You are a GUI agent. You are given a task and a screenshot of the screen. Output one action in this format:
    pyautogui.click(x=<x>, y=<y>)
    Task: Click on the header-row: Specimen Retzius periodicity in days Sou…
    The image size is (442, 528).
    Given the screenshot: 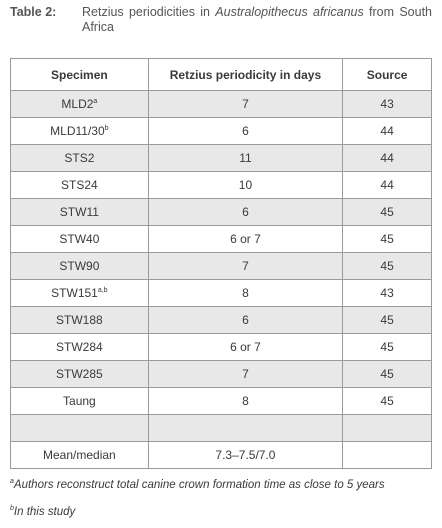 What is the action you would take?
    pyautogui.click(x=221, y=74)
    